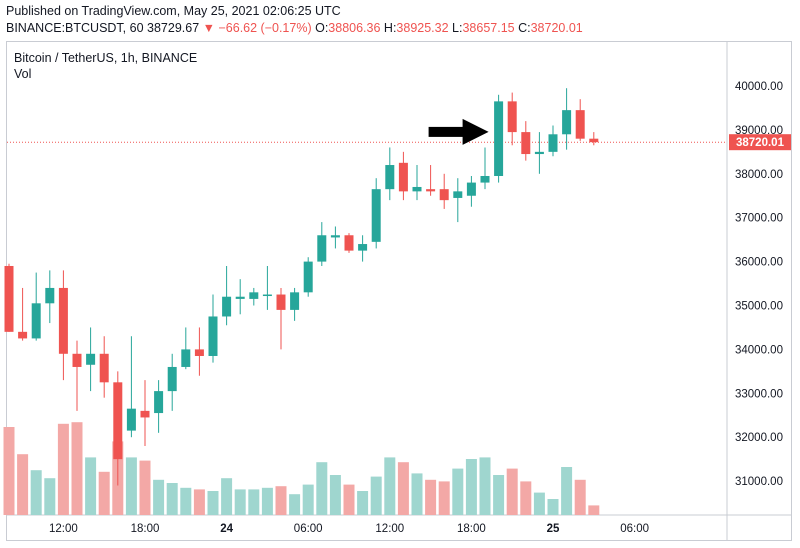 This screenshot has width=800, height=548. I want to click on price-tick-label: 36000.00, so click(759, 263).